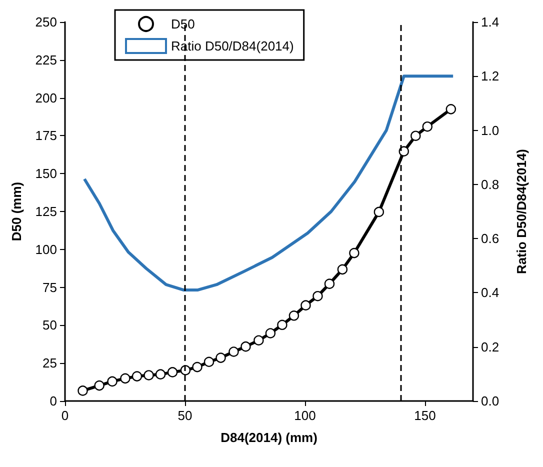  I want to click on y2-tick-label: 1.2, so click(490, 76).